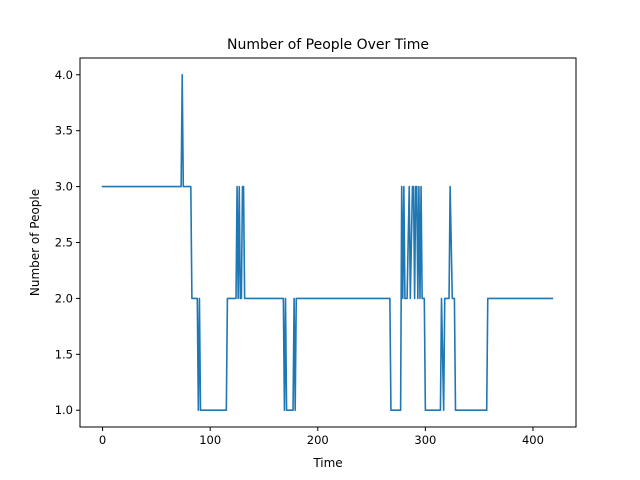 The image size is (640, 480). Describe the element at coordinates (64, 298) in the screenshot. I see `y-tick-label: 2.0` at that location.